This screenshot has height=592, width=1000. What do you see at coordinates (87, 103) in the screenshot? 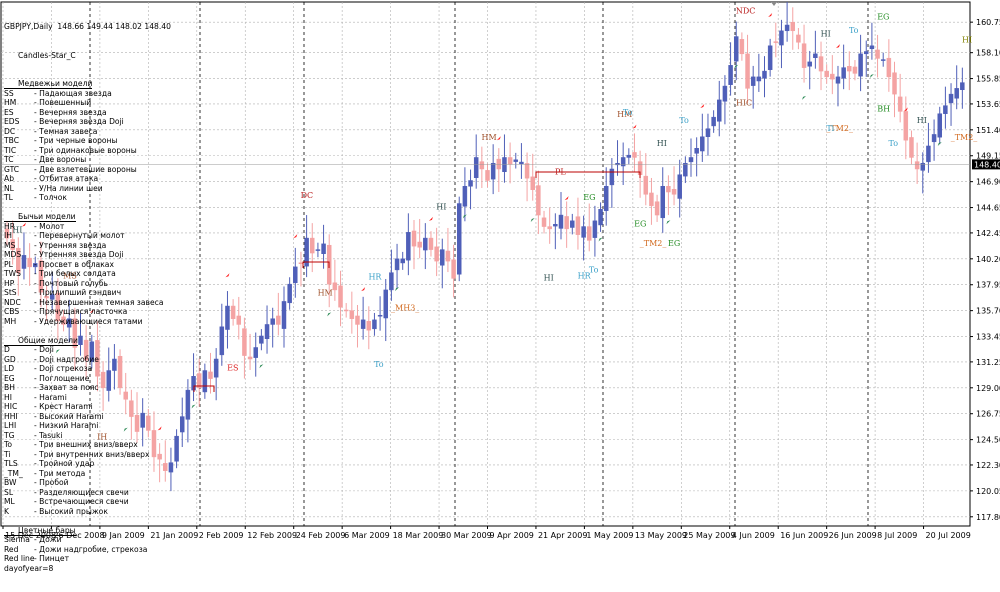
I see `legend-item: HM - Повешенный` at bounding box center [87, 103].